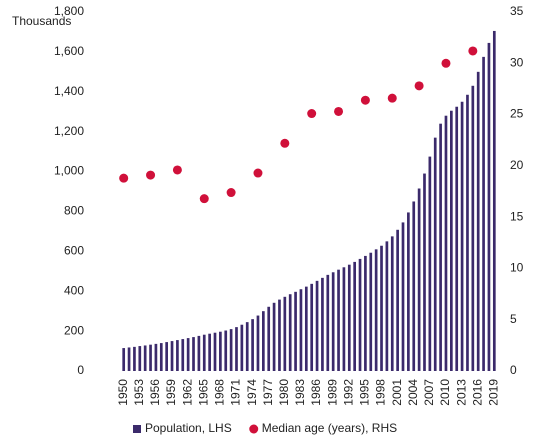 The image size is (536, 442). I want to click on x-tick-label: 1959, so click(171, 392).